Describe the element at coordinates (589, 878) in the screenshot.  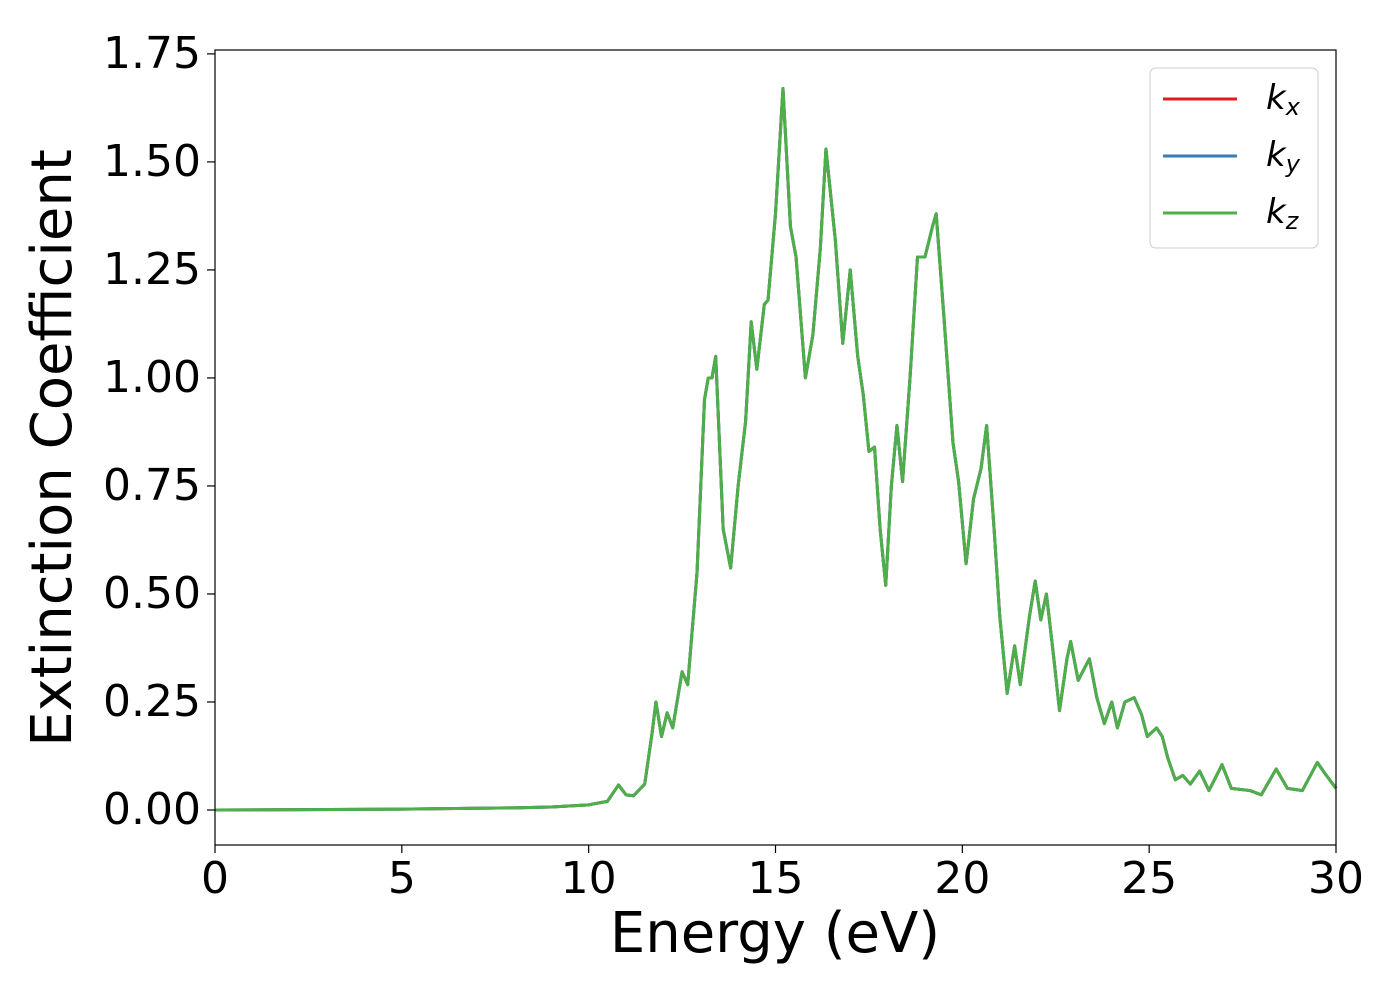
I see `x-tick-label: 10` at that location.